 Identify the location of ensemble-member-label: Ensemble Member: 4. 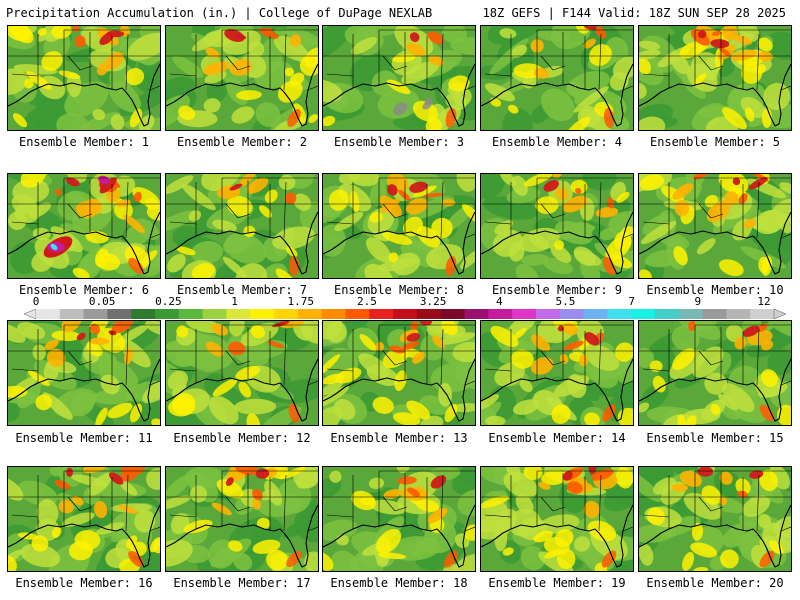
(557, 142).